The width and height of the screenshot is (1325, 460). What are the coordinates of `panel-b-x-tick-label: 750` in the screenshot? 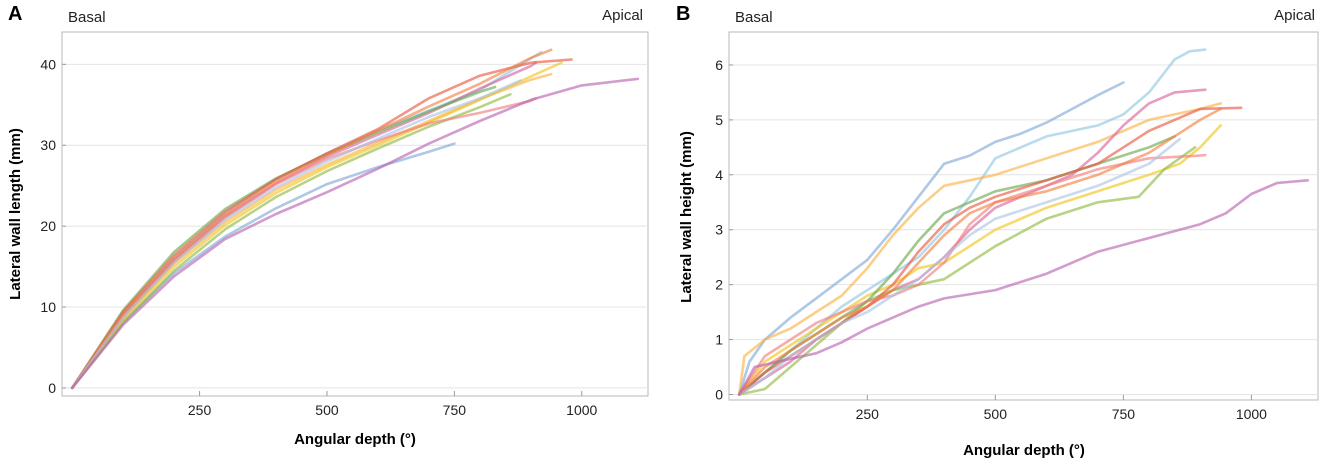 It's located at (1124, 414).